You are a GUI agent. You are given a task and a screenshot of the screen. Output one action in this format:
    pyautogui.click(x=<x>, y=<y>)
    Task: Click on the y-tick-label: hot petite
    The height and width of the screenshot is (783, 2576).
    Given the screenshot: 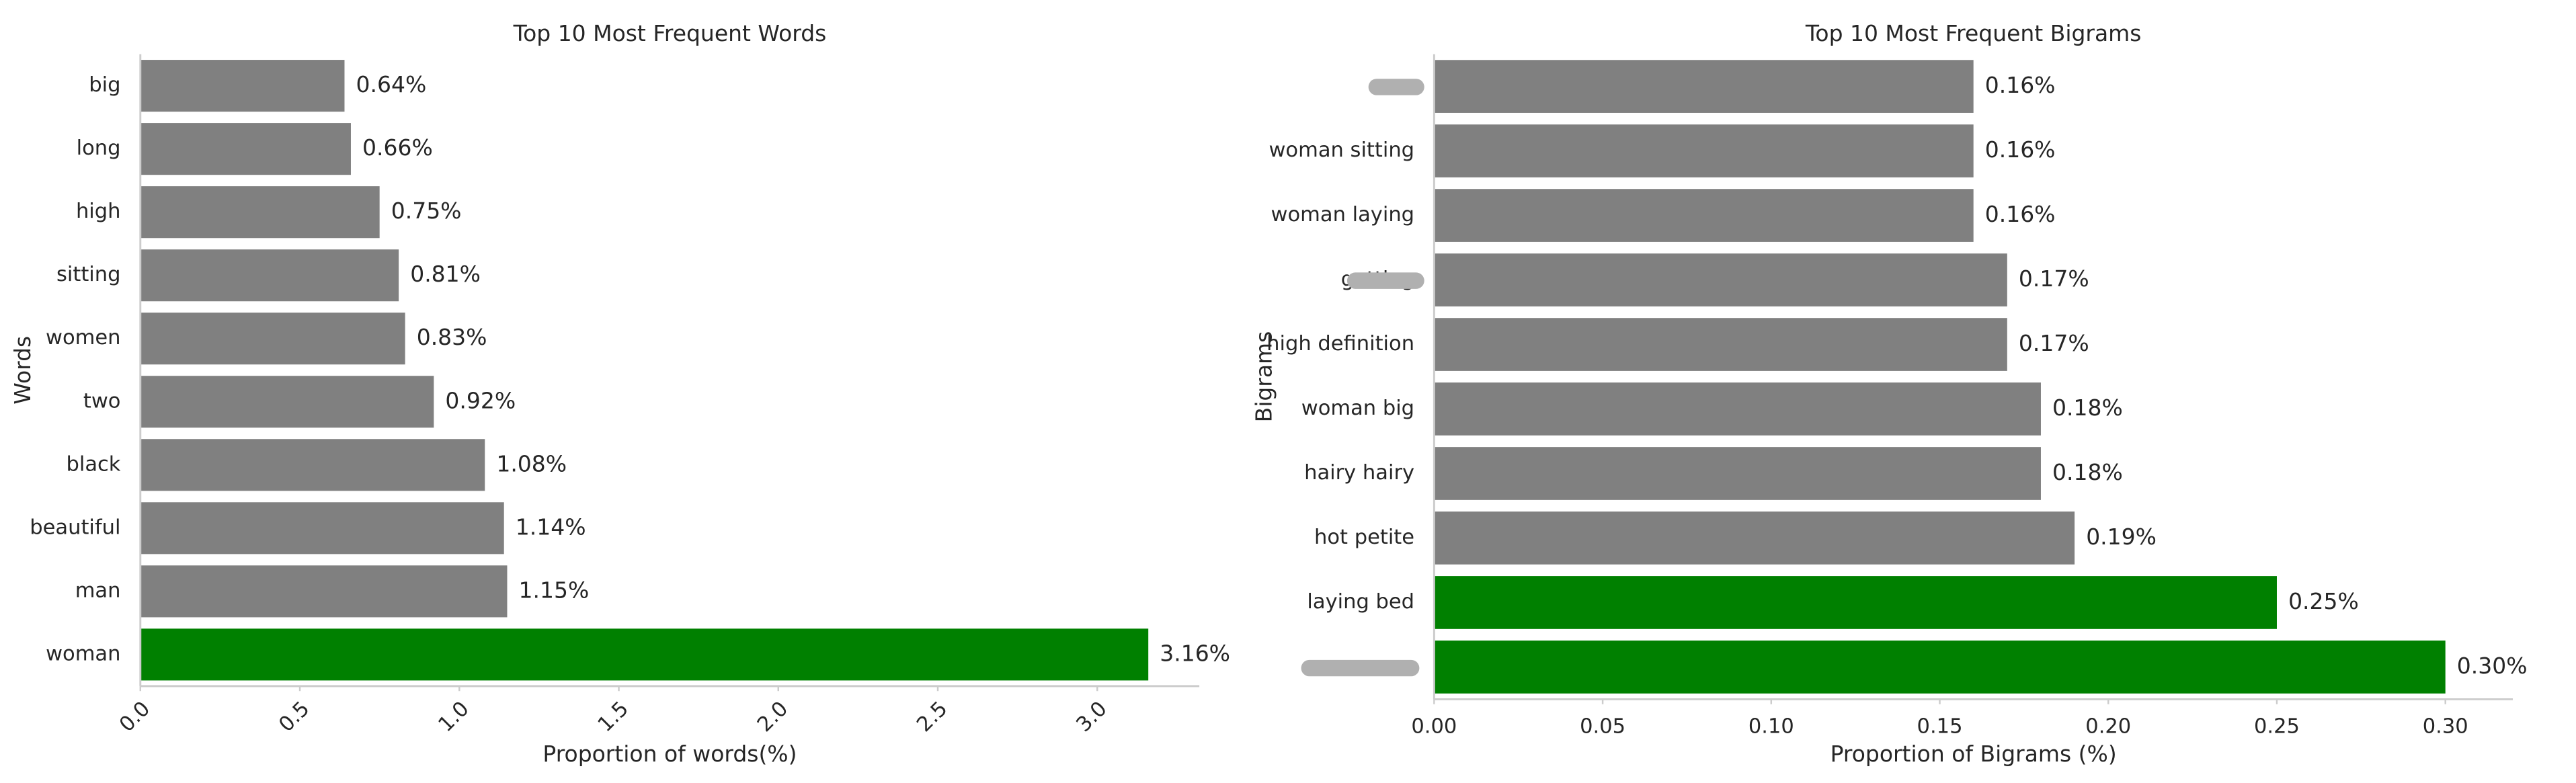 What is the action you would take?
    pyautogui.click(x=1364, y=537)
    